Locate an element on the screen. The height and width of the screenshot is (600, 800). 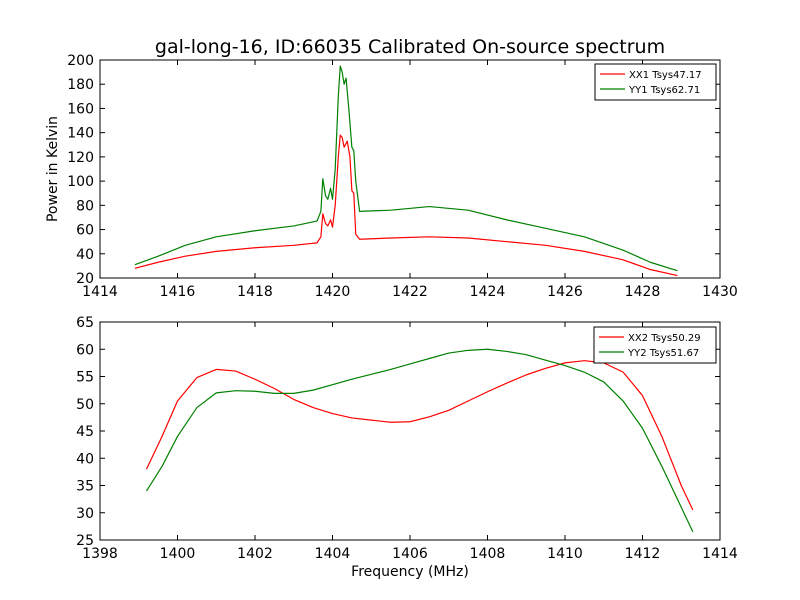
top-legend: XX1 Tsys47.17 YY1 Tsys62.71 is located at coordinates (655, 82).